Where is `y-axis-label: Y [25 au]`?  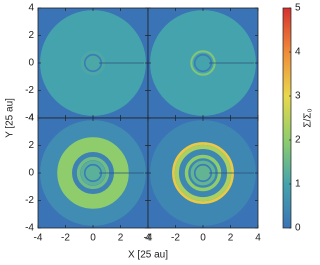 y-axis-label: Y [25 au] is located at coordinates (10, 118).